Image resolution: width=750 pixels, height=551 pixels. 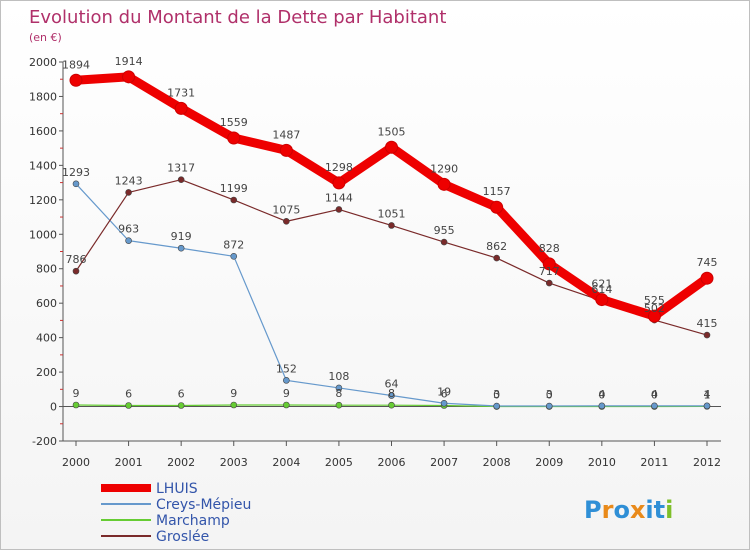 I want to click on data-label: 1157, so click(x=497, y=191).